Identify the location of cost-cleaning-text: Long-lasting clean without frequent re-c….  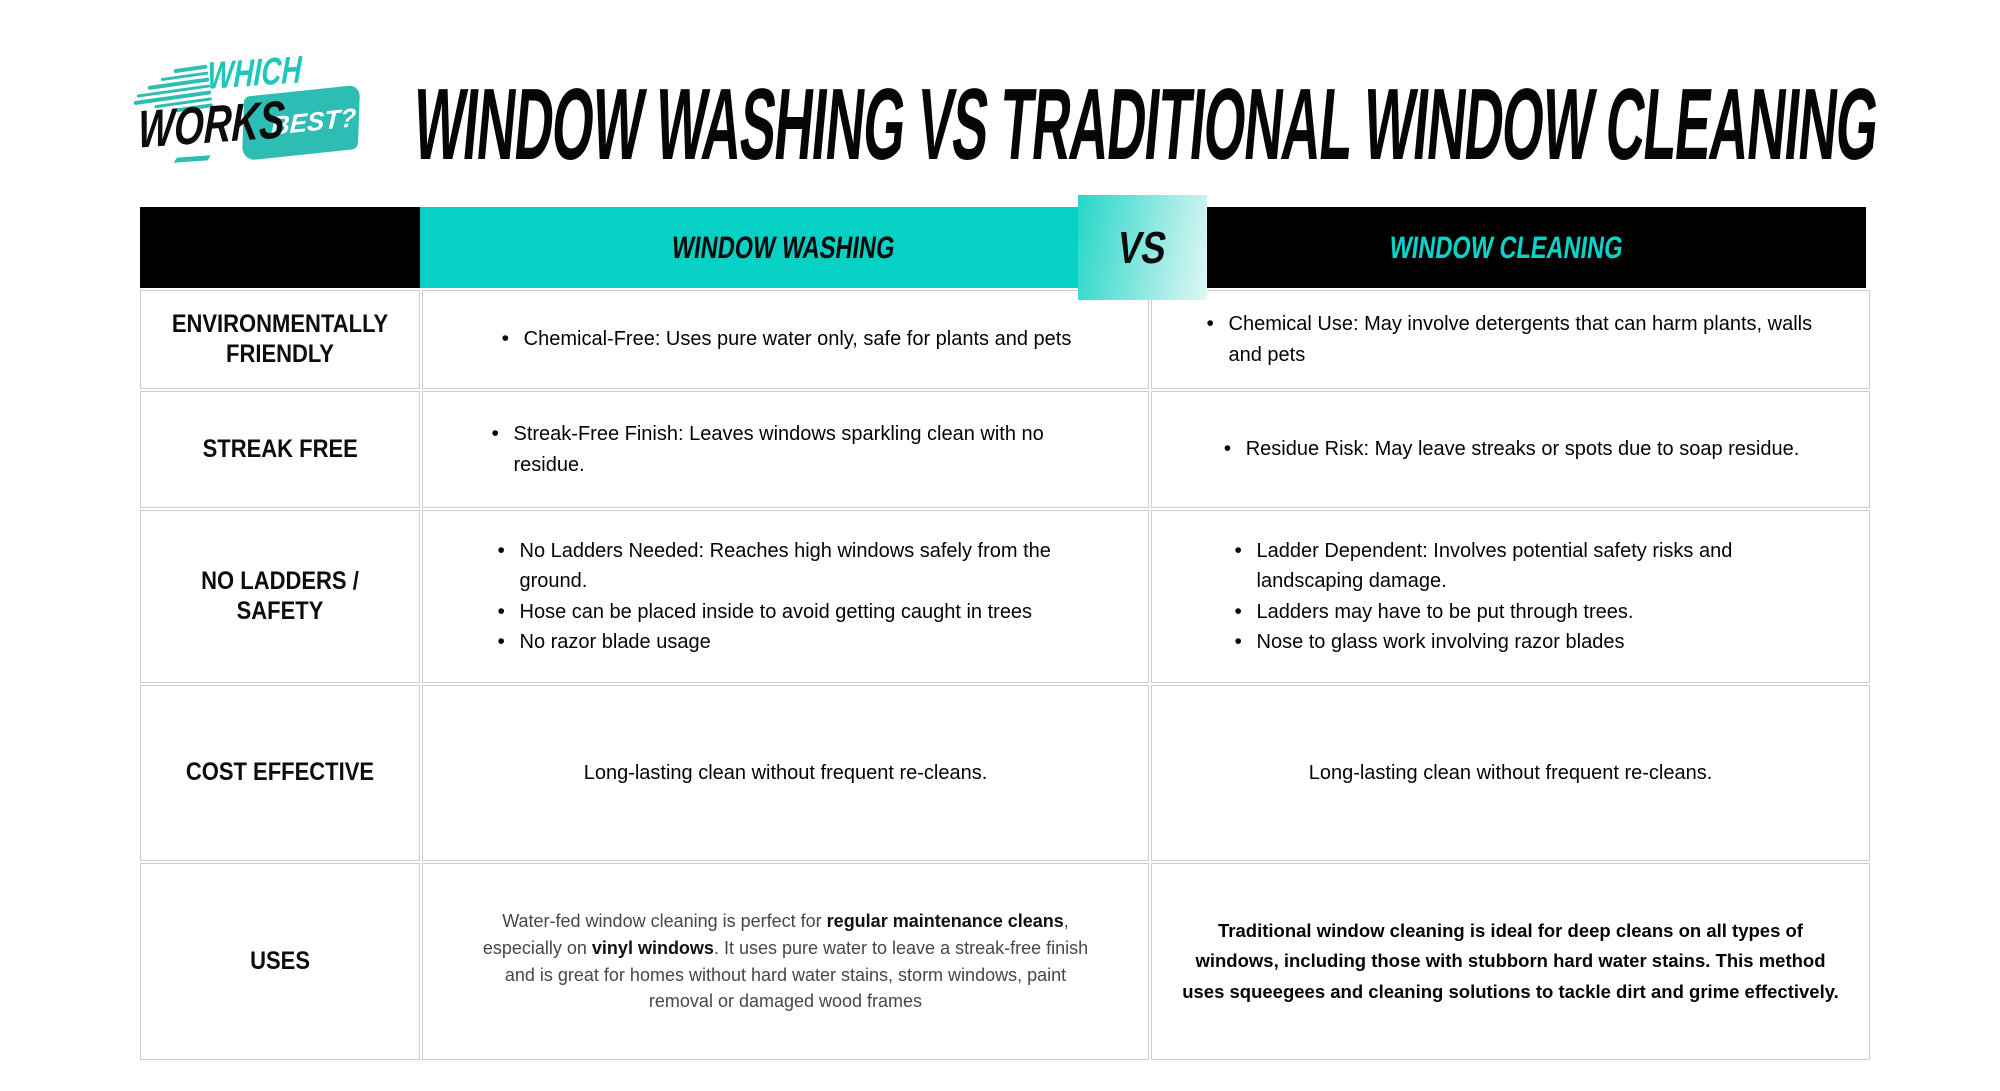
(1510, 773).